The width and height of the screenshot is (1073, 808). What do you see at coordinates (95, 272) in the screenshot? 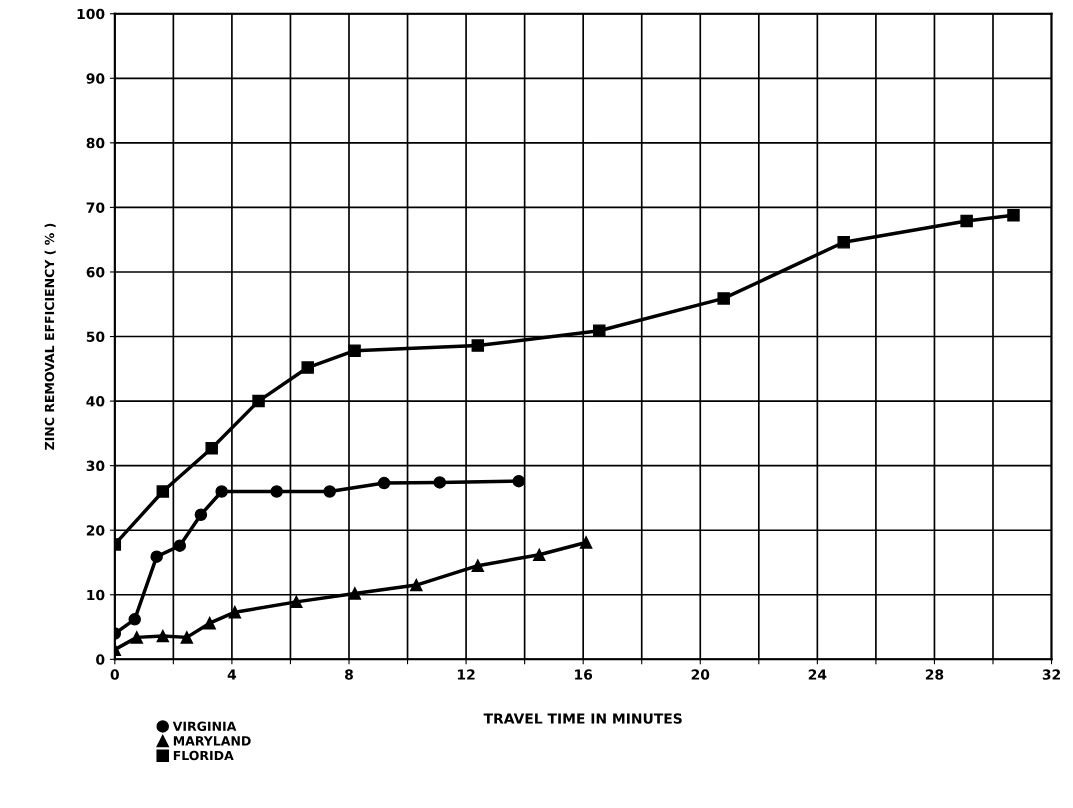
I see `y-tick-label: 60` at bounding box center [95, 272].